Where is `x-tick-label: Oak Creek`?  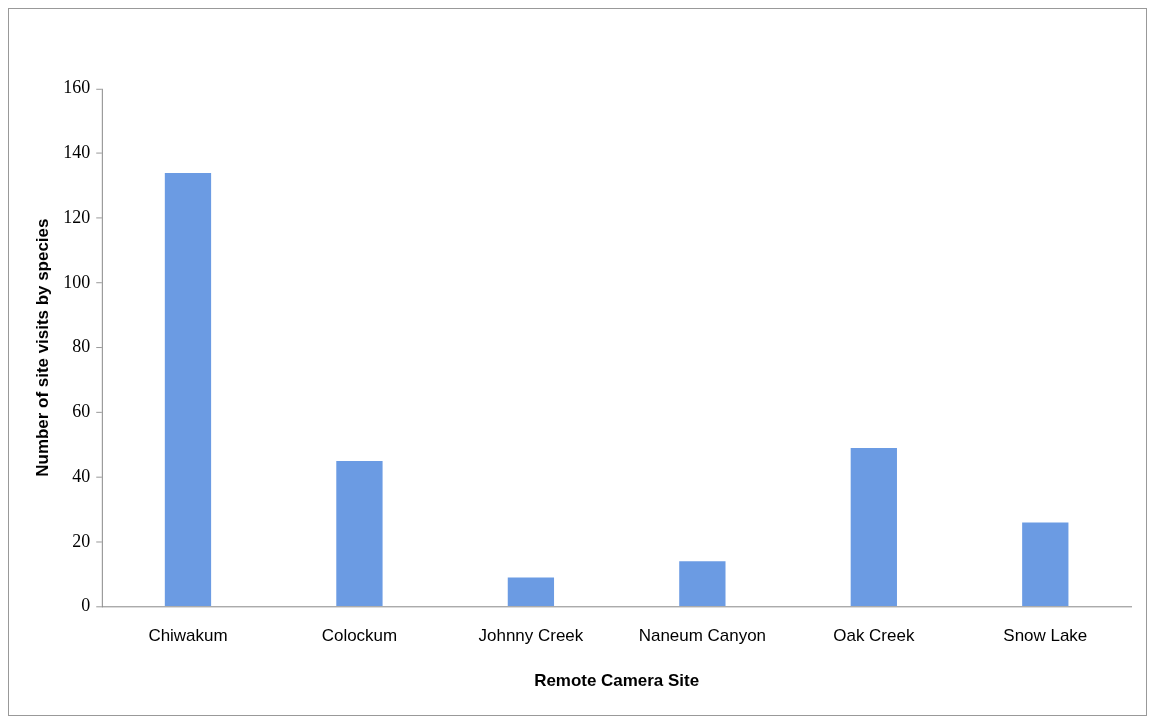 x-tick-label: Oak Creek is located at coordinates (874, 636).